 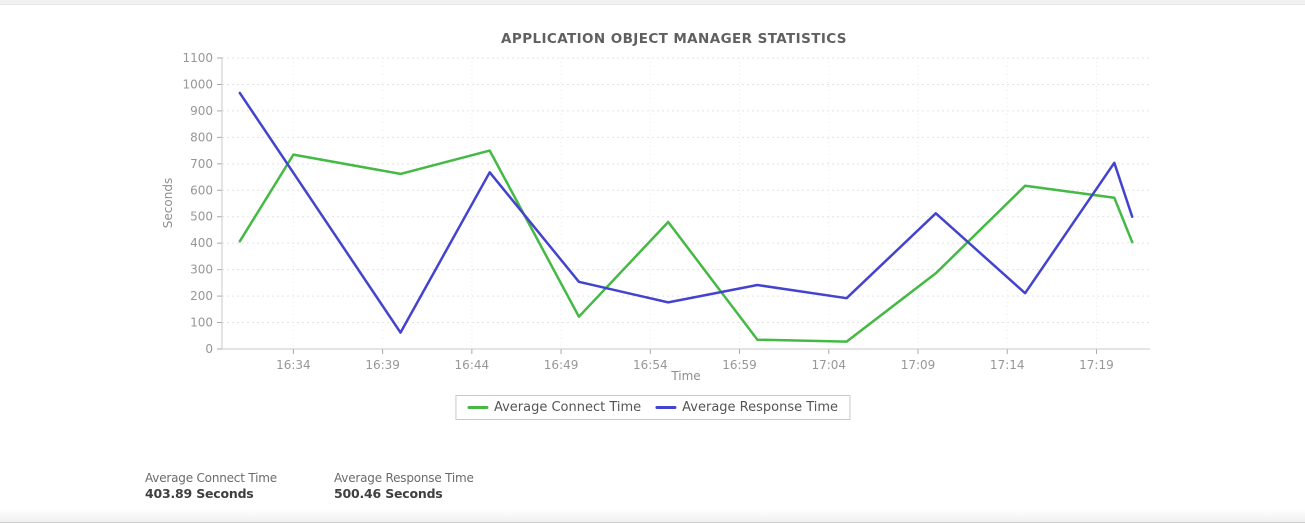 I want to click on y-tick-label: 800, so click(x=201, y=137).